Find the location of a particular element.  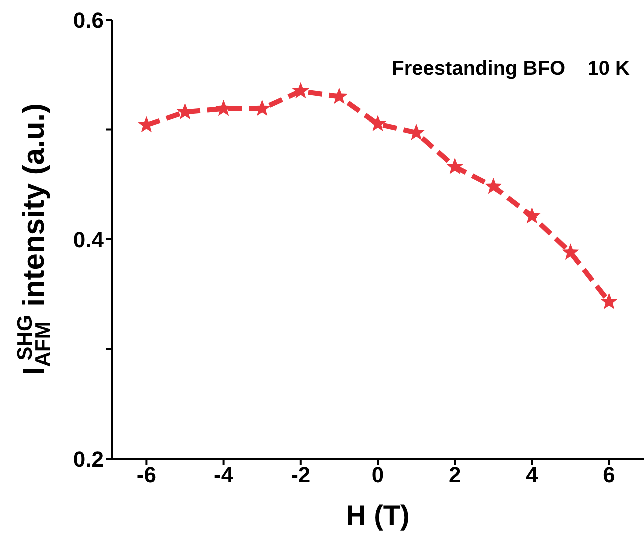

x-tick-label: 0 is located at coordinates (378, 475).